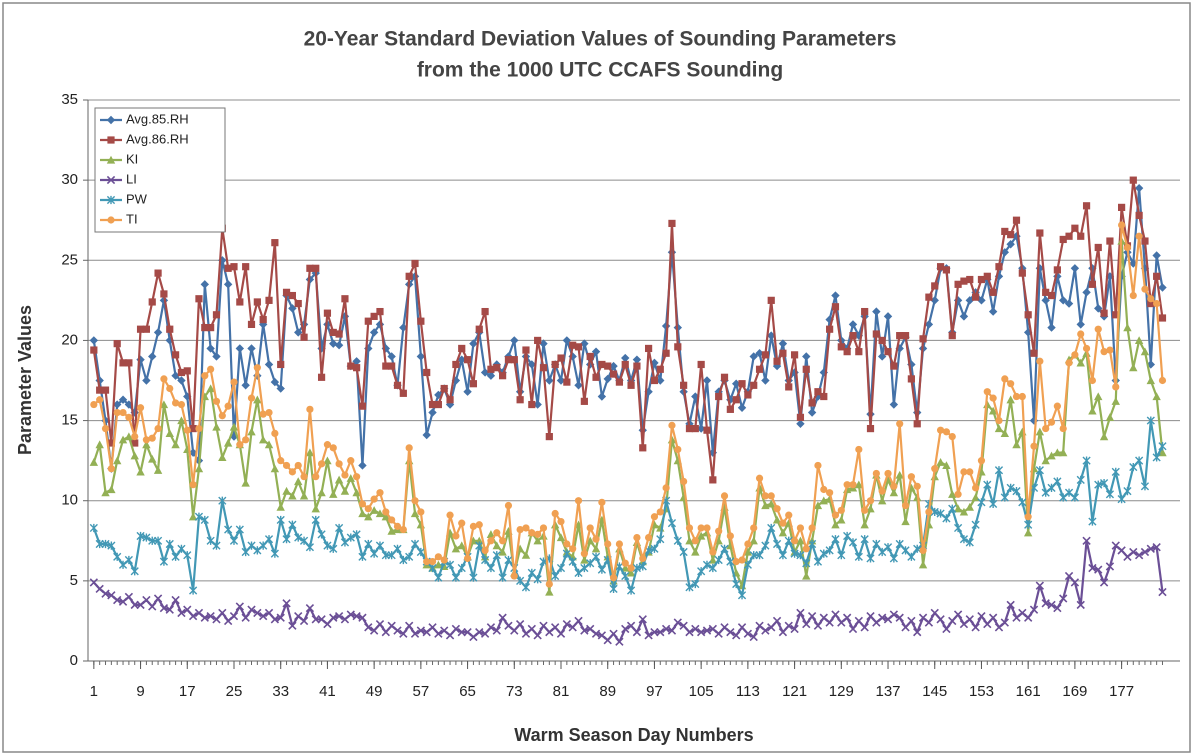 This screenshot has width=1194, height=756. What do you see at coordinates (841, 691) in the screenshot?
I see `x-tick-label: 129` at bounding box center [841, 691].